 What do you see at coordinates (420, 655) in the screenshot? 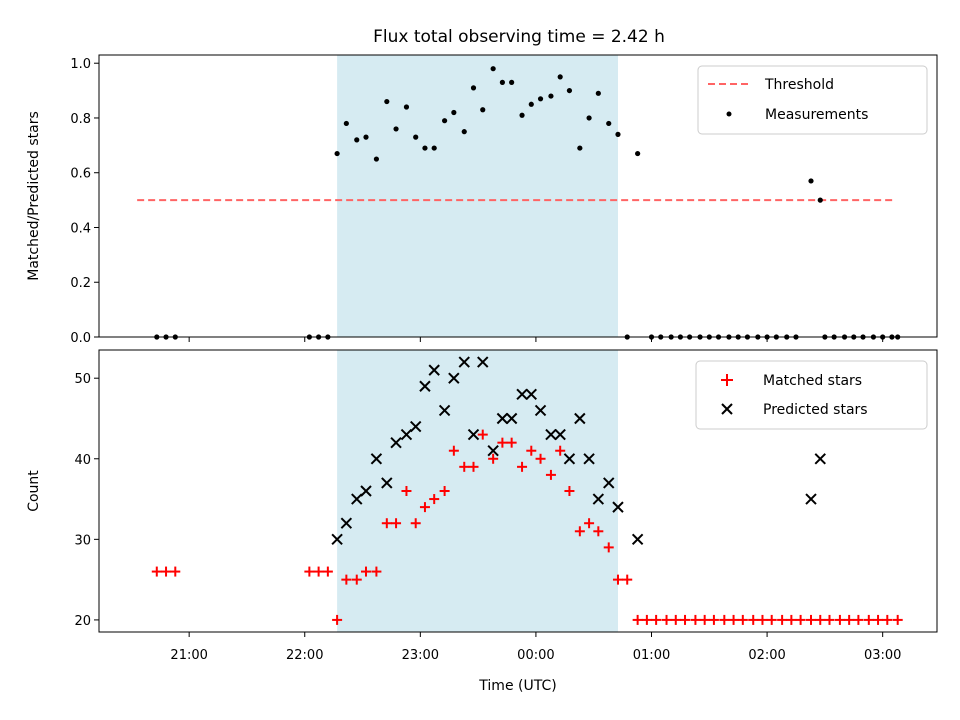
I see `x-tick-label: 23:00` at bounding box center [420, 655].